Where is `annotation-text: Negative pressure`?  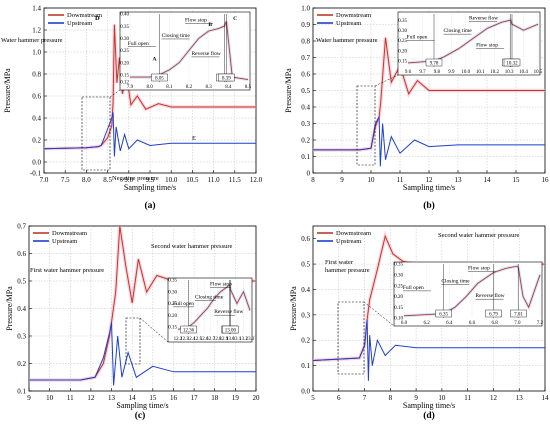
annotation-text: Negative pressure is located at coordinates (135, 178).